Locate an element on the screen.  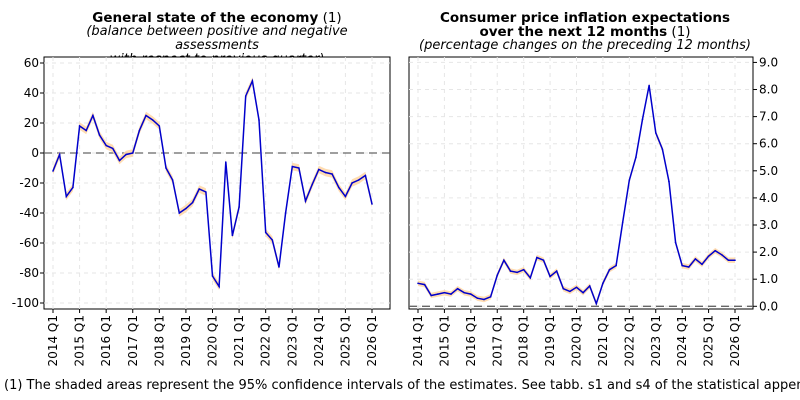
right-ytick-label: 1.0 is located at coordinates (768, 279).